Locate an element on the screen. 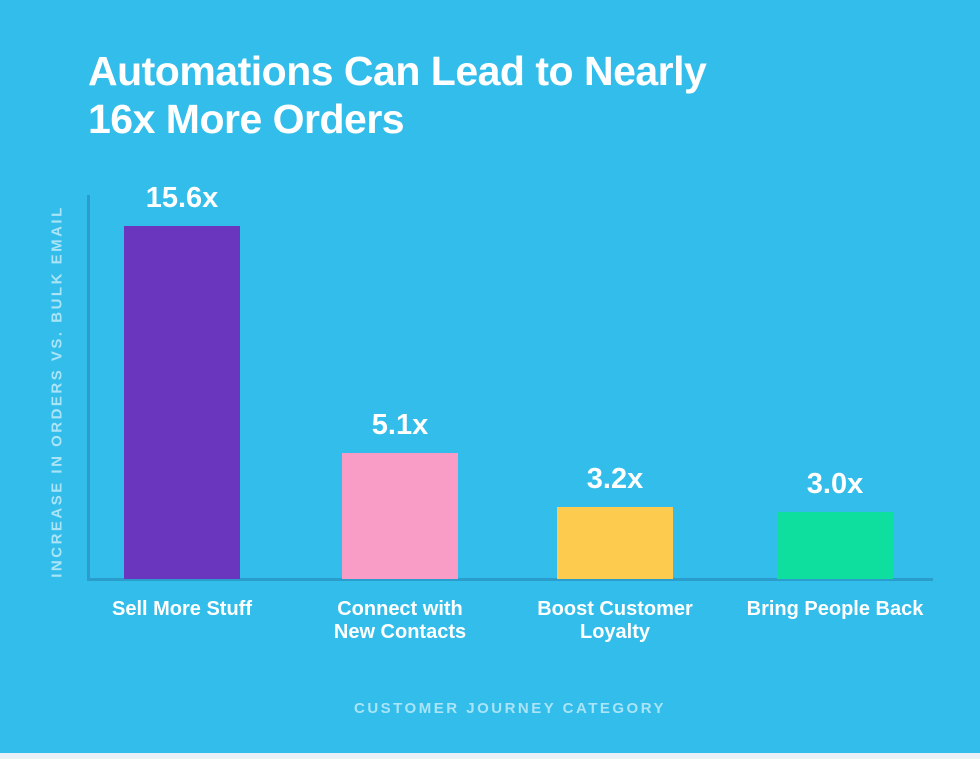 This screenshot has height=759, width=980. x-axis-label: CUSTOMER JOURNEY CATEGORY is located at coordinates (510, 708).